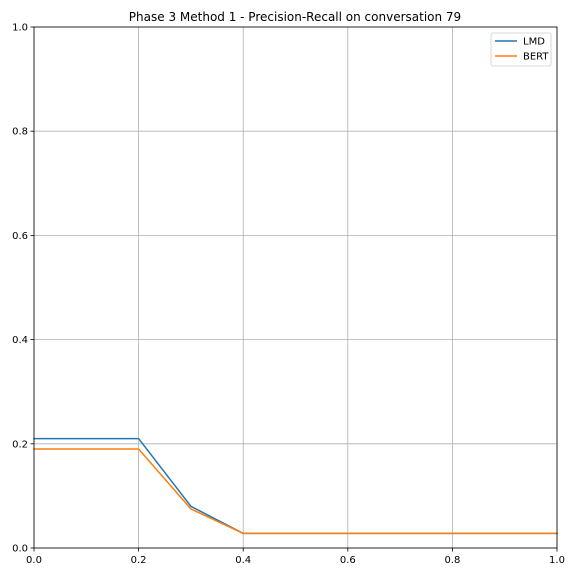 Image resolution: width=576 pixels, height=576 pixels. What do you see at coordinates (20, 236) in the screenshot?
I see `y-tick-label: 0.6` at bounding box center [20, 236].